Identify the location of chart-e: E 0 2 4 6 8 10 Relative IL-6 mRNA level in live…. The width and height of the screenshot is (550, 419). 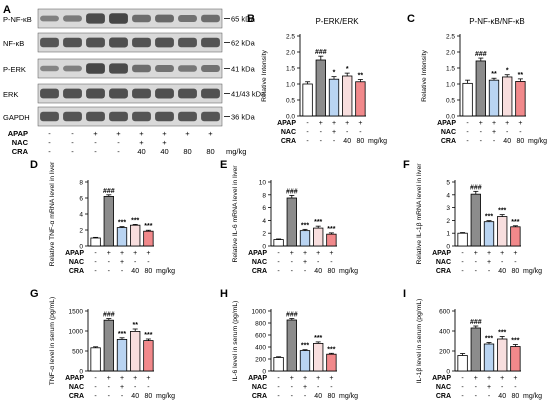
(289, 217).